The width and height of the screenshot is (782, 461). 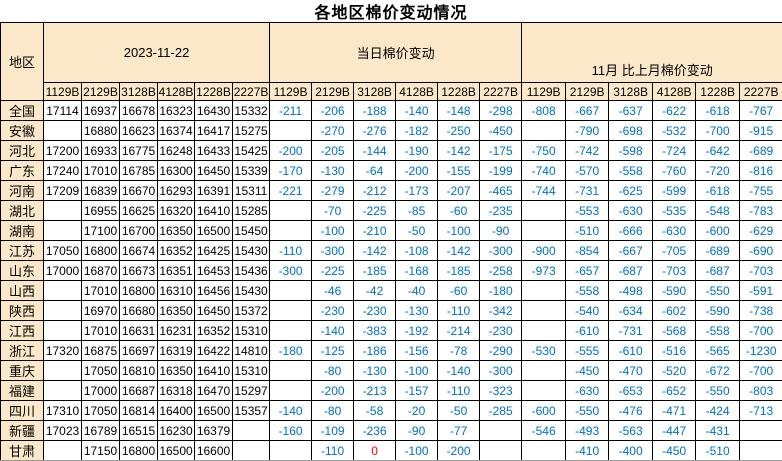 What do you see at coordinates (22, 251) in the screenshot?
I see `region-cell: 江苏` at bounding box center [22, 251].